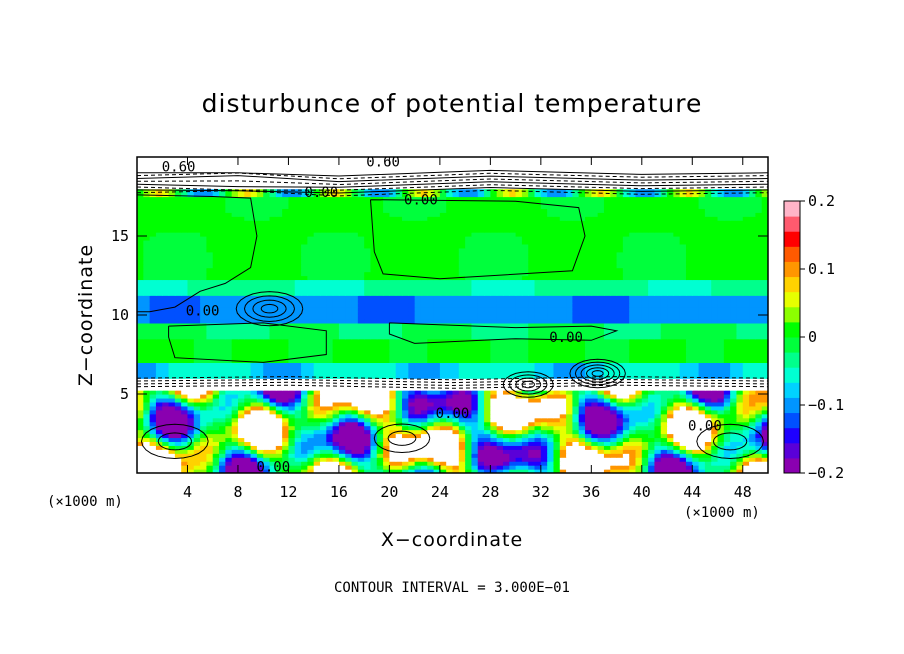 The height and width of the screenshot is (654, 904). I want to click on contour-interval-note: CONTOUR INTERVAL = 3.000E−01, so click(452, 588).